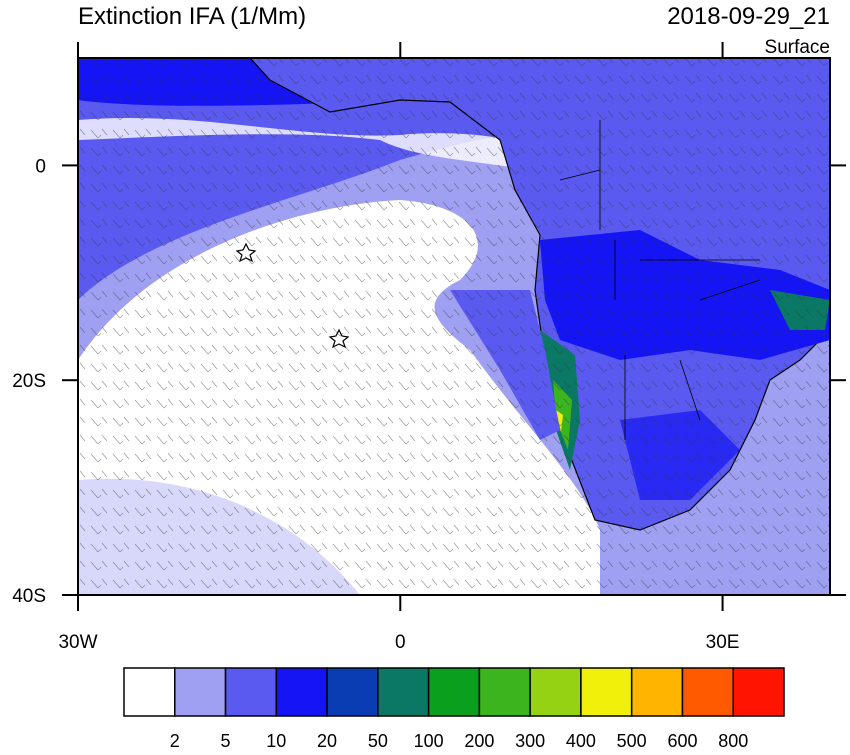 The image size is (850, 755). Describe the element at coordinates (748, 16) in the screenshot. I see `date: 2018-09-29_21` at that location.